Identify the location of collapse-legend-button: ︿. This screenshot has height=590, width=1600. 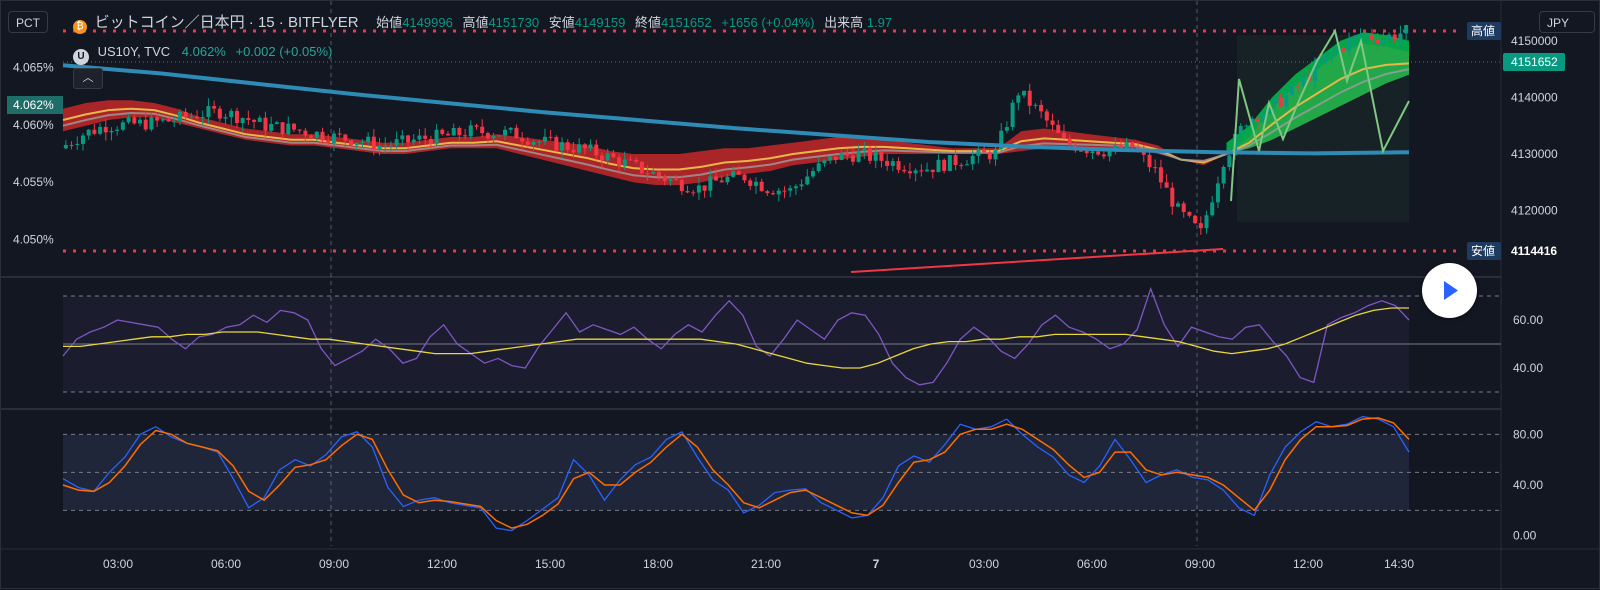
(88, 78).